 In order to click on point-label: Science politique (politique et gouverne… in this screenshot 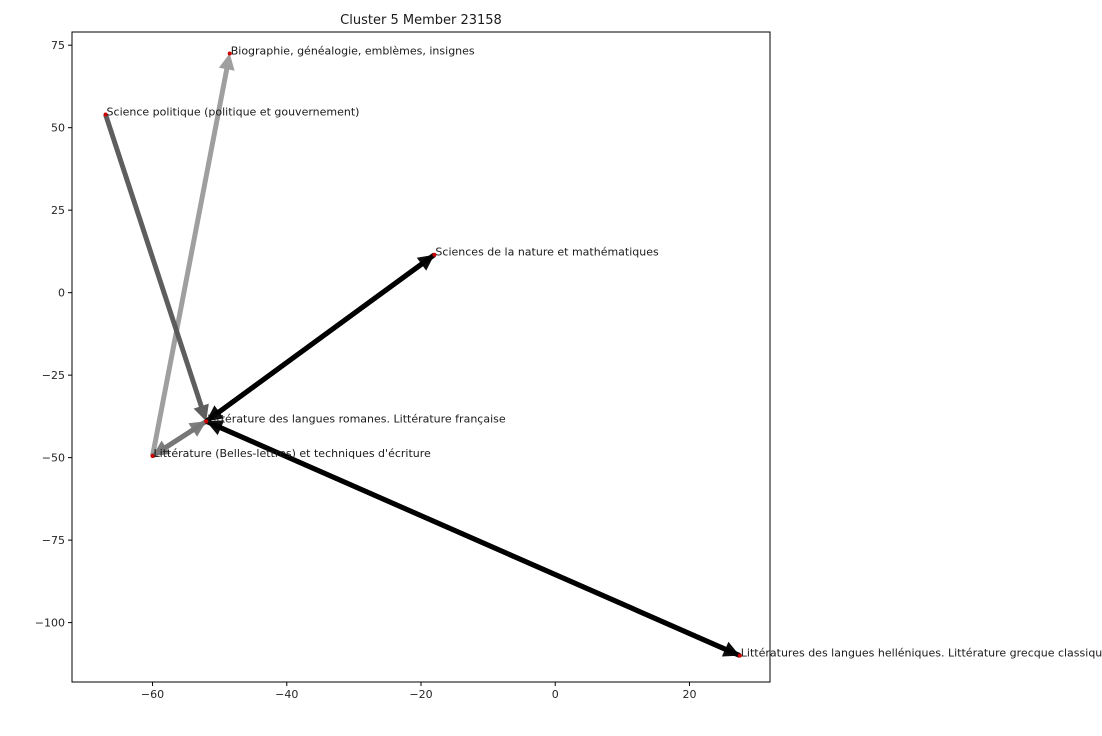, I will do `click(233, 111)`.